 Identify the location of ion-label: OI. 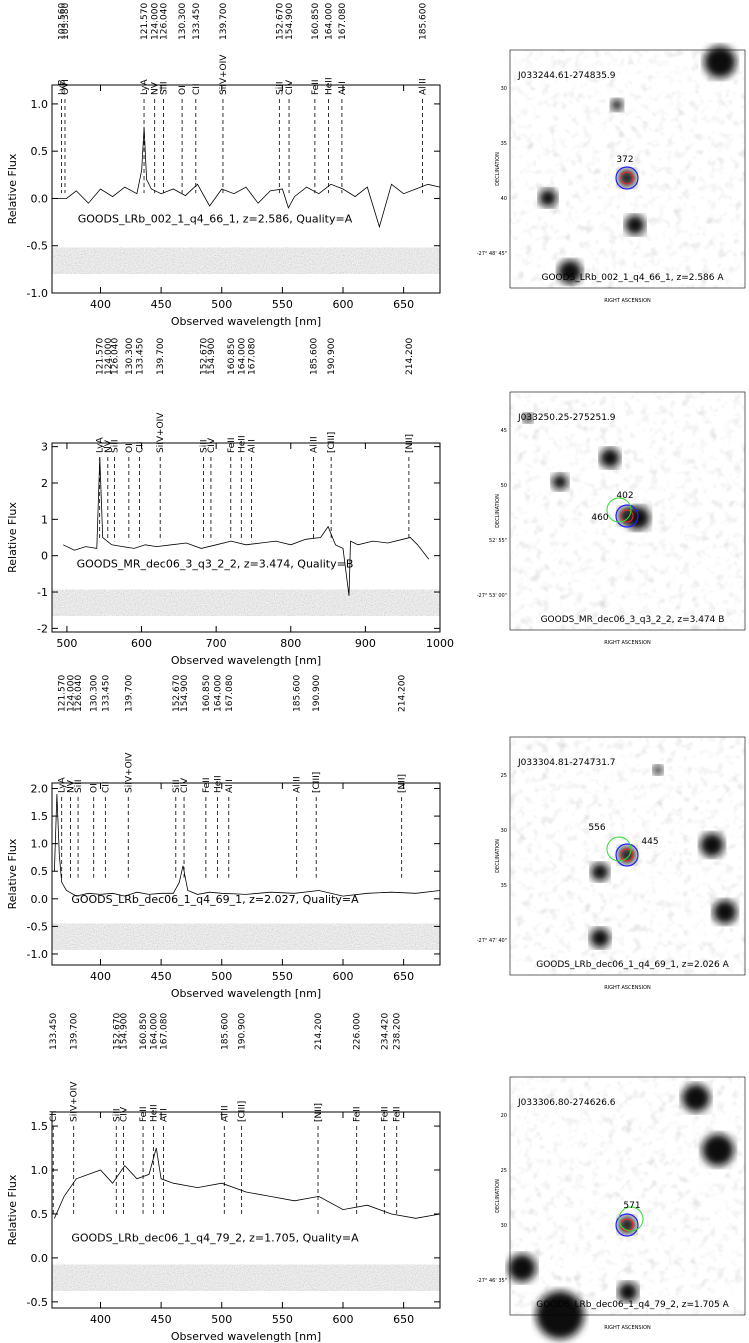
(130, 448).